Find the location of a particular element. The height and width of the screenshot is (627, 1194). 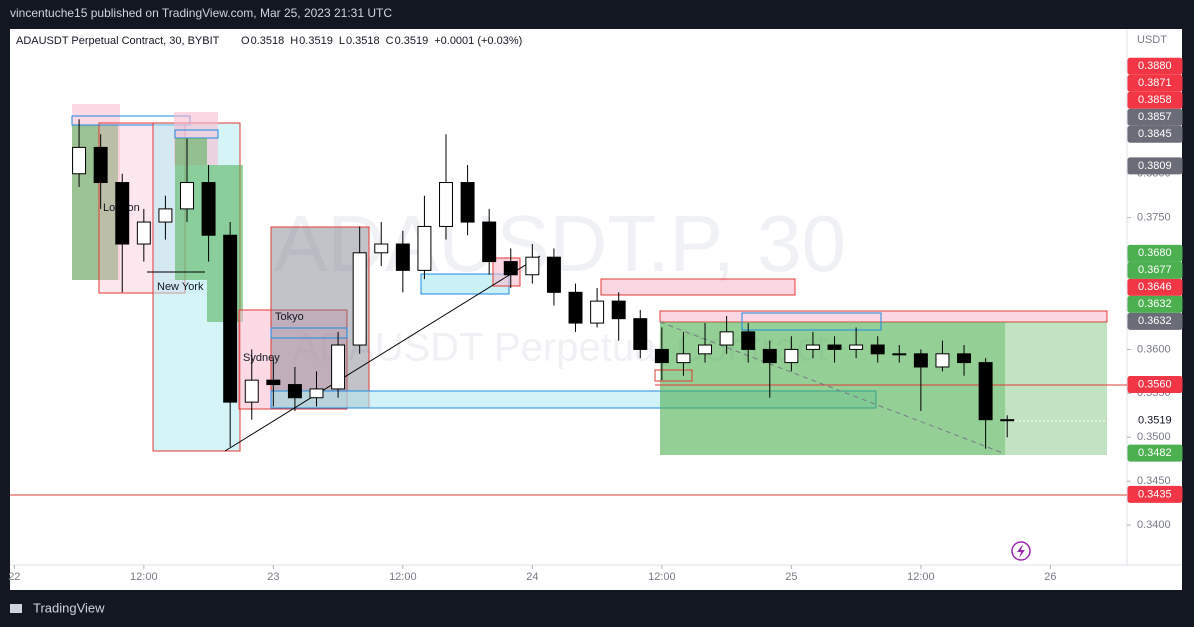

session-label: New York is located at coordinates (180, 287).